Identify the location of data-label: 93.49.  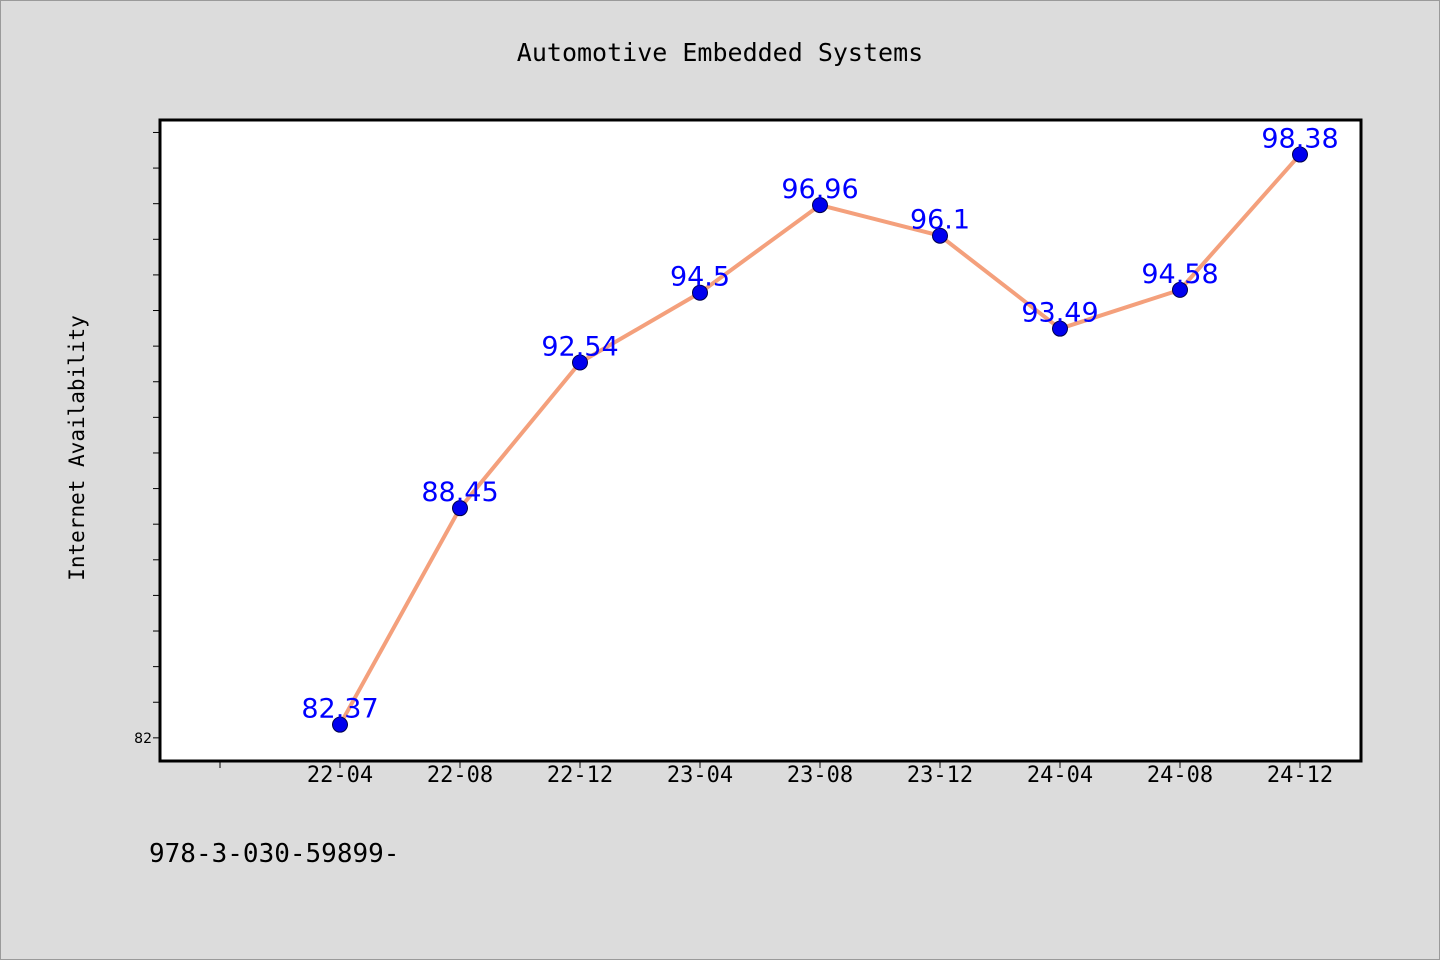
(1059, 313).